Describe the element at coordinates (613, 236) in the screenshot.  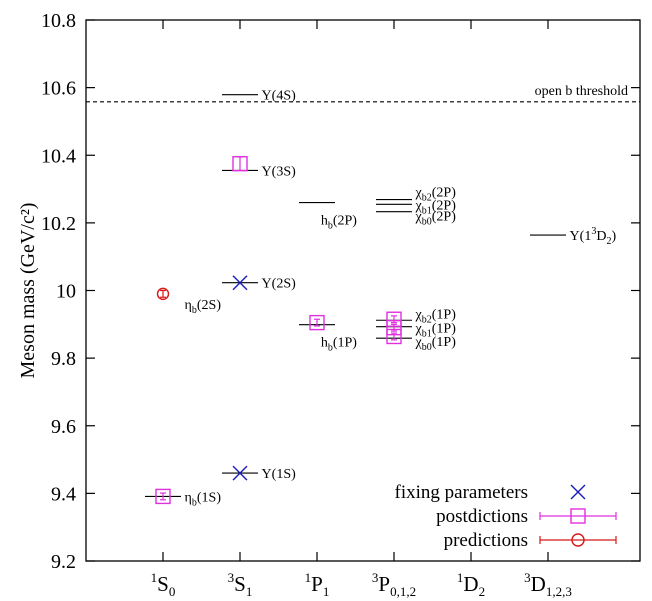
I see `level-suffix: )` at that location.